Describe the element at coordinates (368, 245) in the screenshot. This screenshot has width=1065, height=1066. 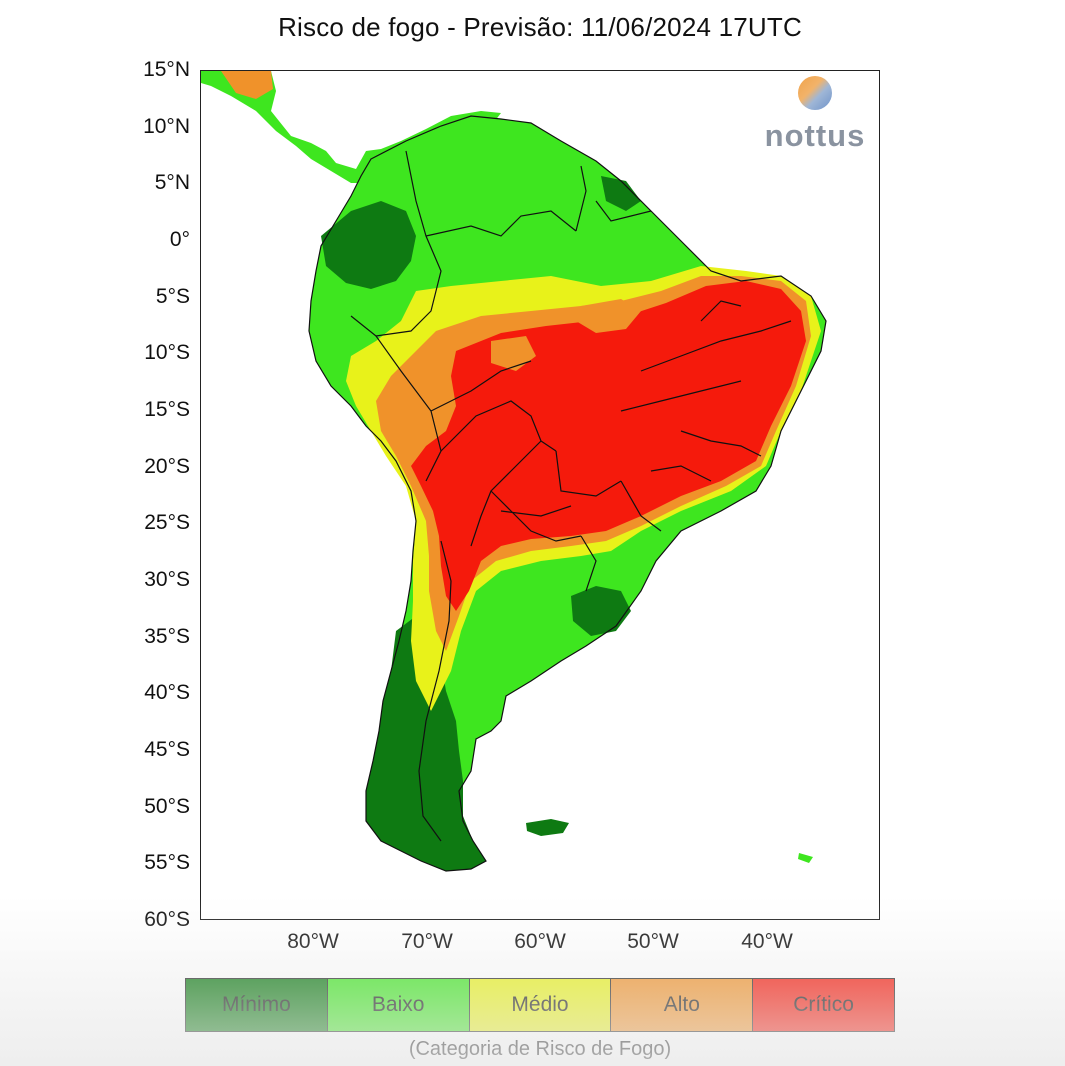
I see `minimo-zone-north` at that location.